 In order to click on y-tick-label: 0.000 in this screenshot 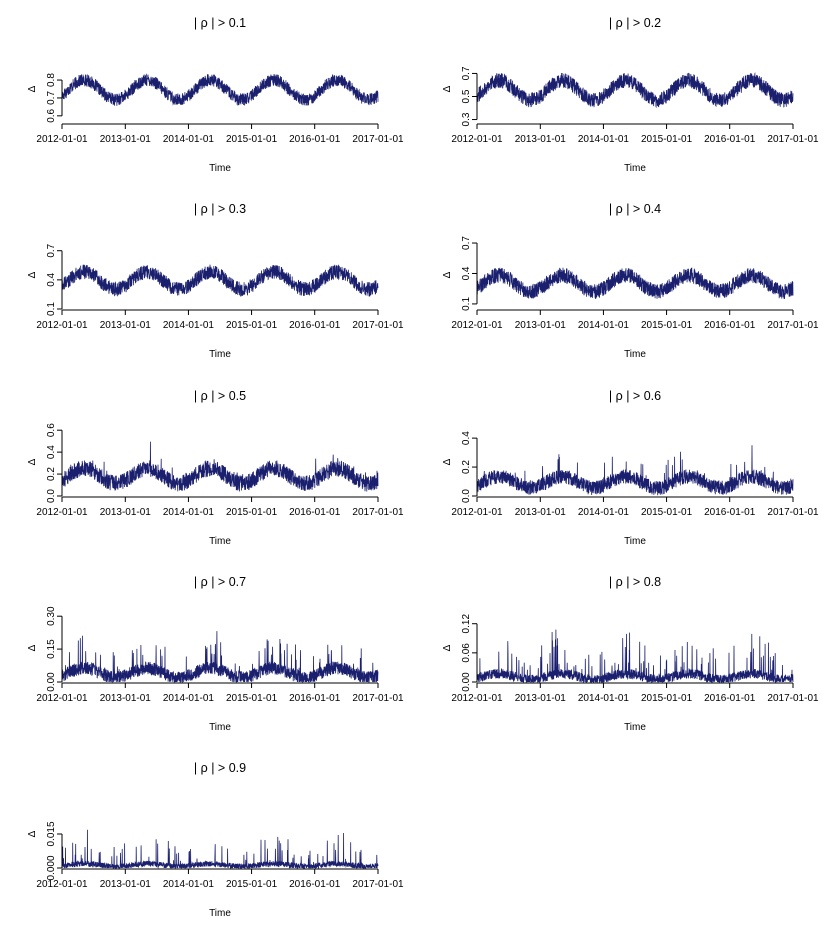, I will do `click(51, 867)`.